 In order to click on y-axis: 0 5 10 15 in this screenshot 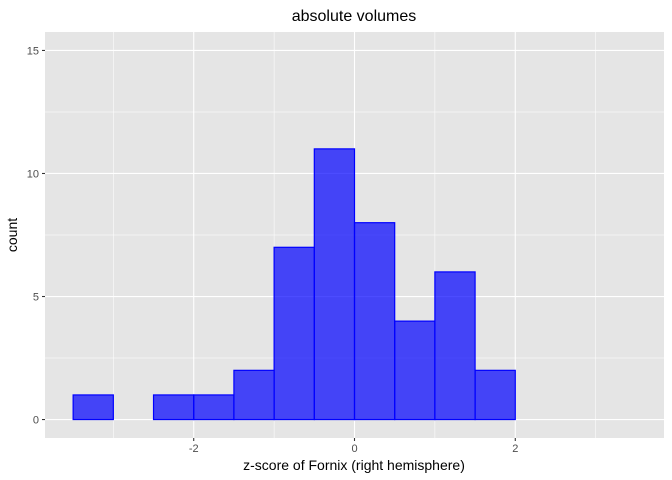, I will do `click(36, 236)`.